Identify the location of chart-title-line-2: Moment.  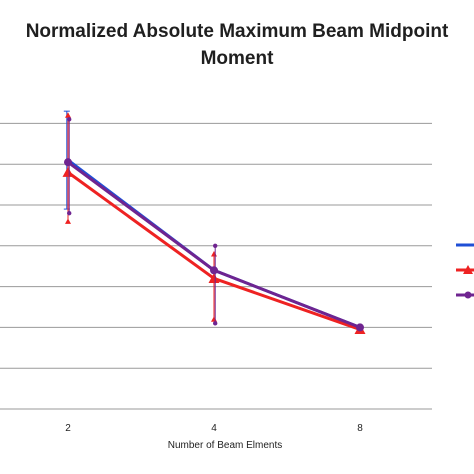
(237, 58).